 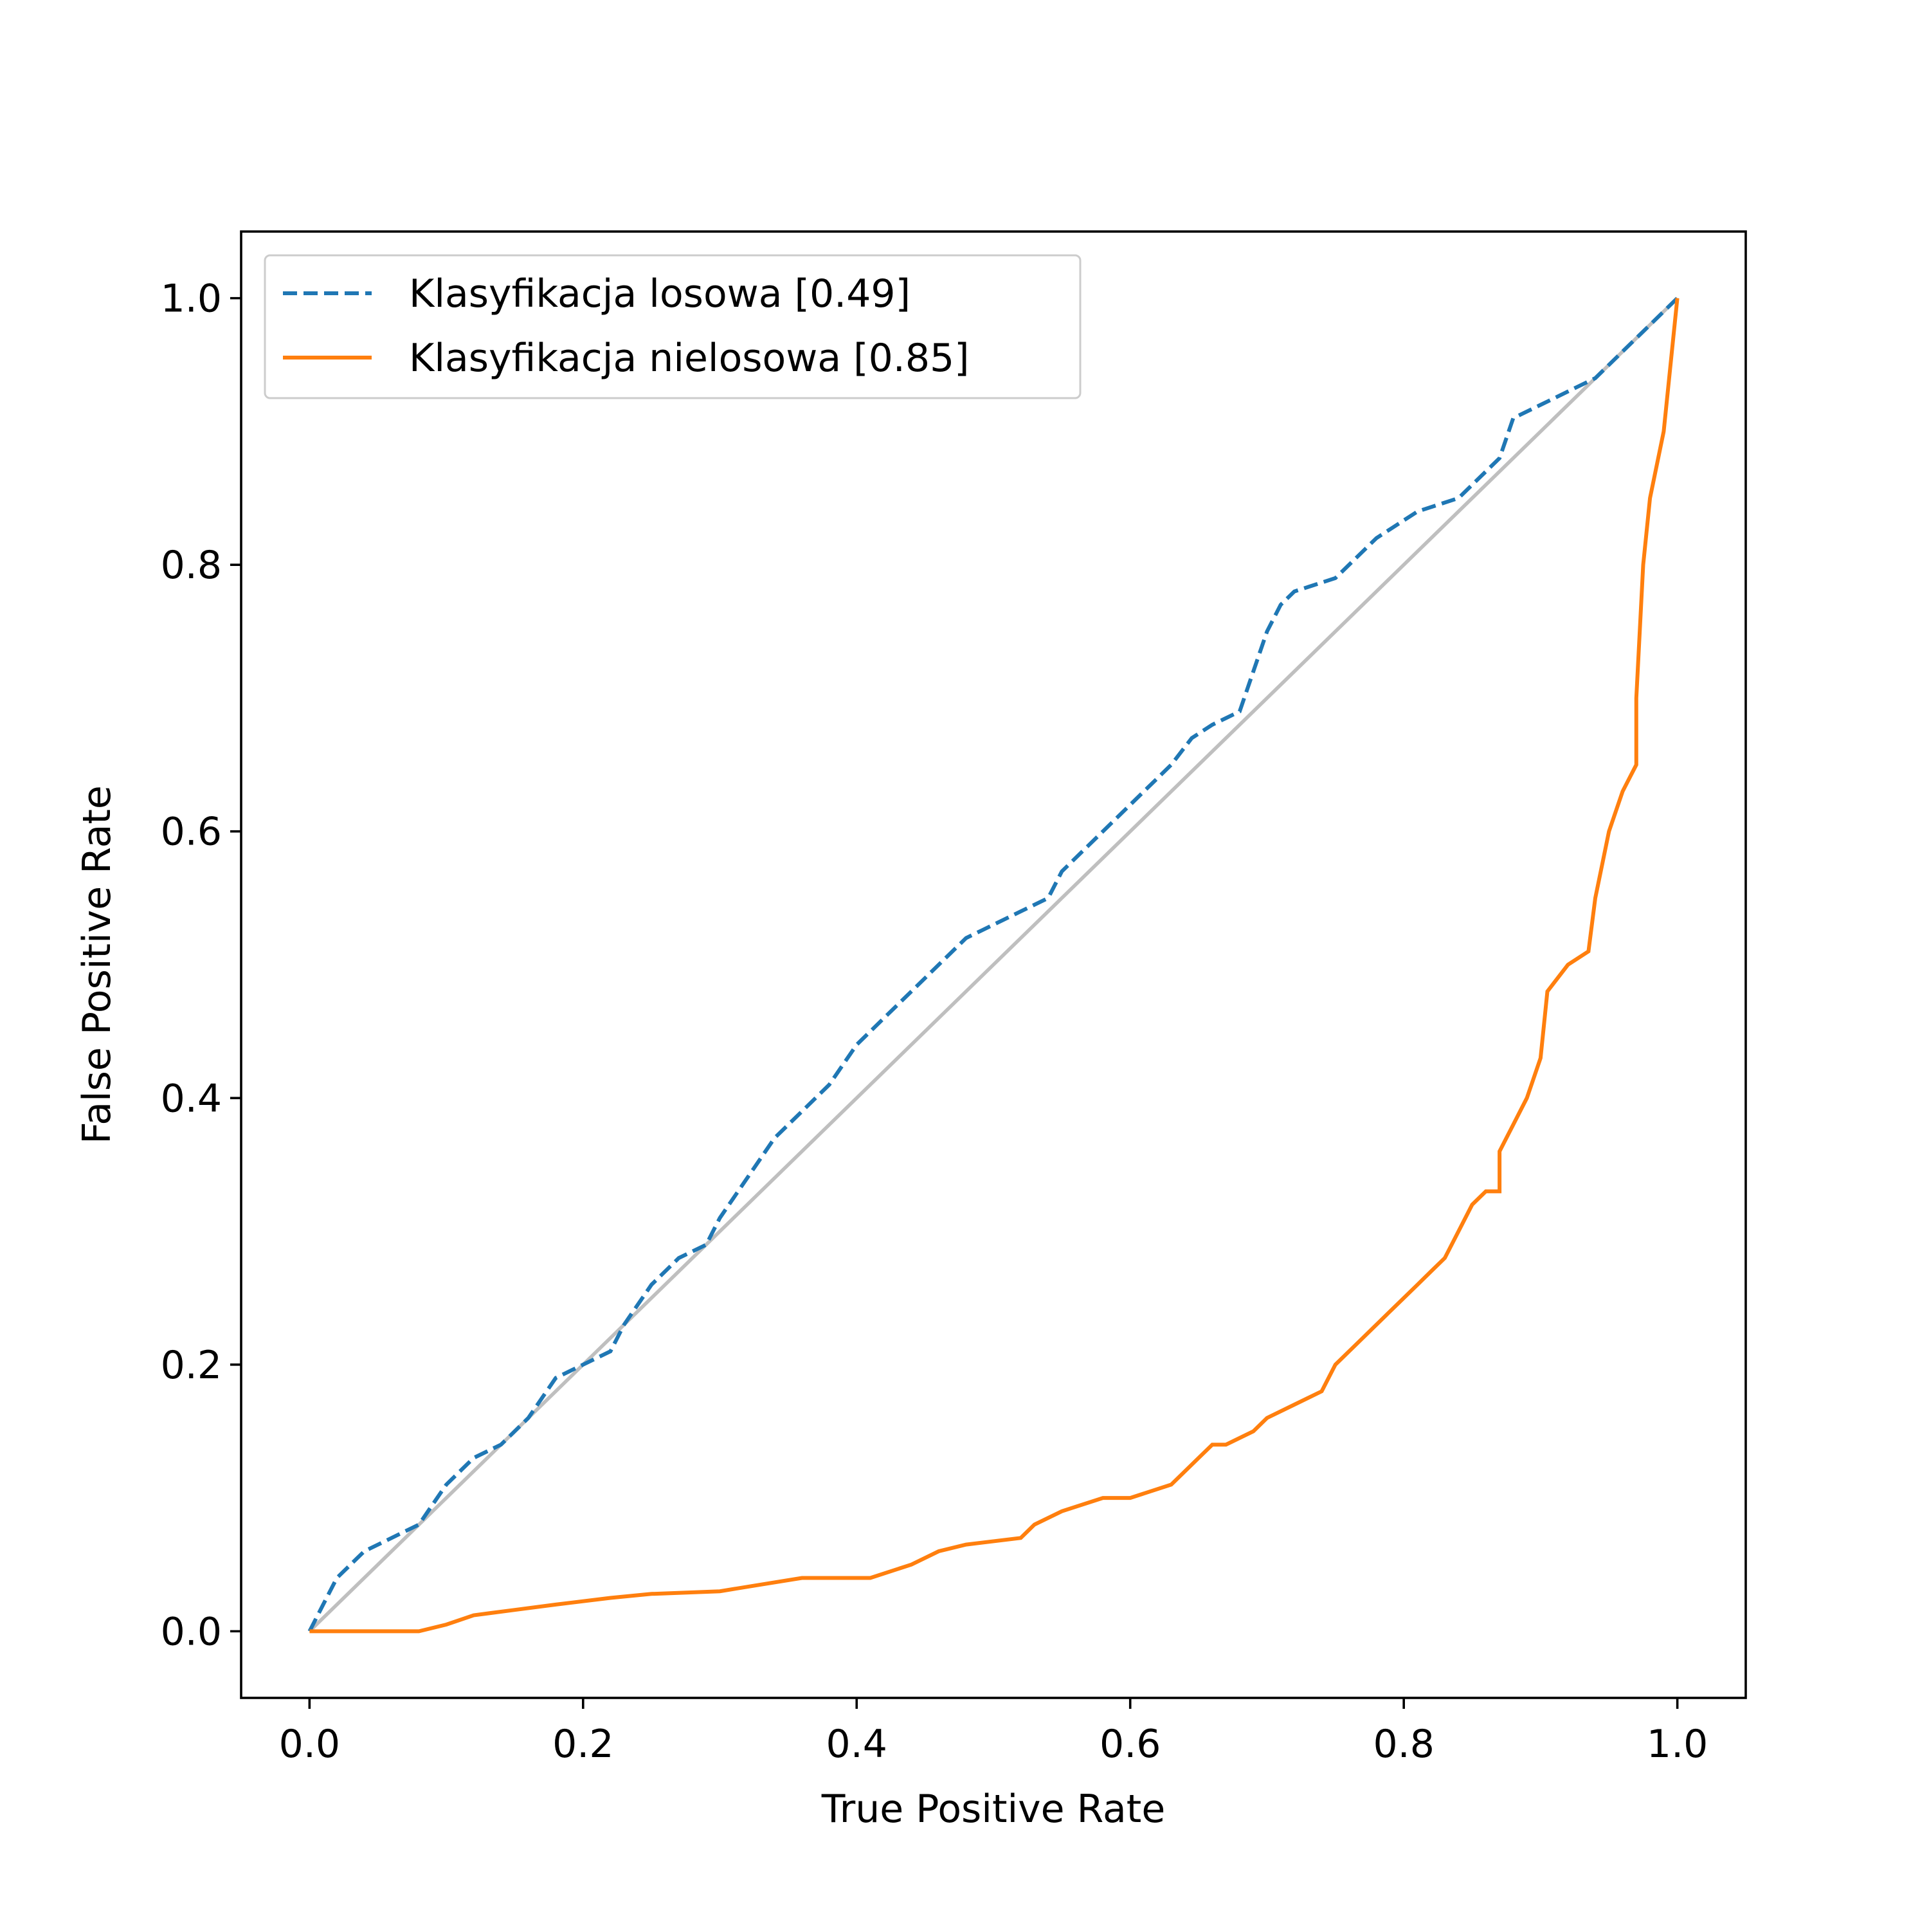 I want to click on legend-box, so click(x=673, y=327).